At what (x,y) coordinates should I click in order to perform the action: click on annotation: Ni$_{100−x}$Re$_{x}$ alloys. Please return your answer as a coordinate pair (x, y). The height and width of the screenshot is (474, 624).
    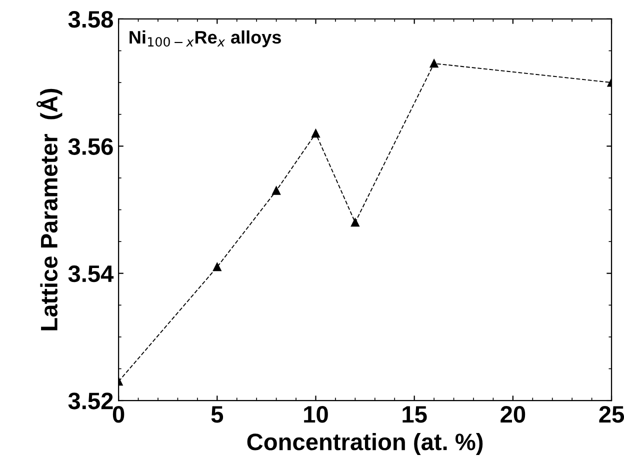
    Looking at the image, I should click on (205, 39).